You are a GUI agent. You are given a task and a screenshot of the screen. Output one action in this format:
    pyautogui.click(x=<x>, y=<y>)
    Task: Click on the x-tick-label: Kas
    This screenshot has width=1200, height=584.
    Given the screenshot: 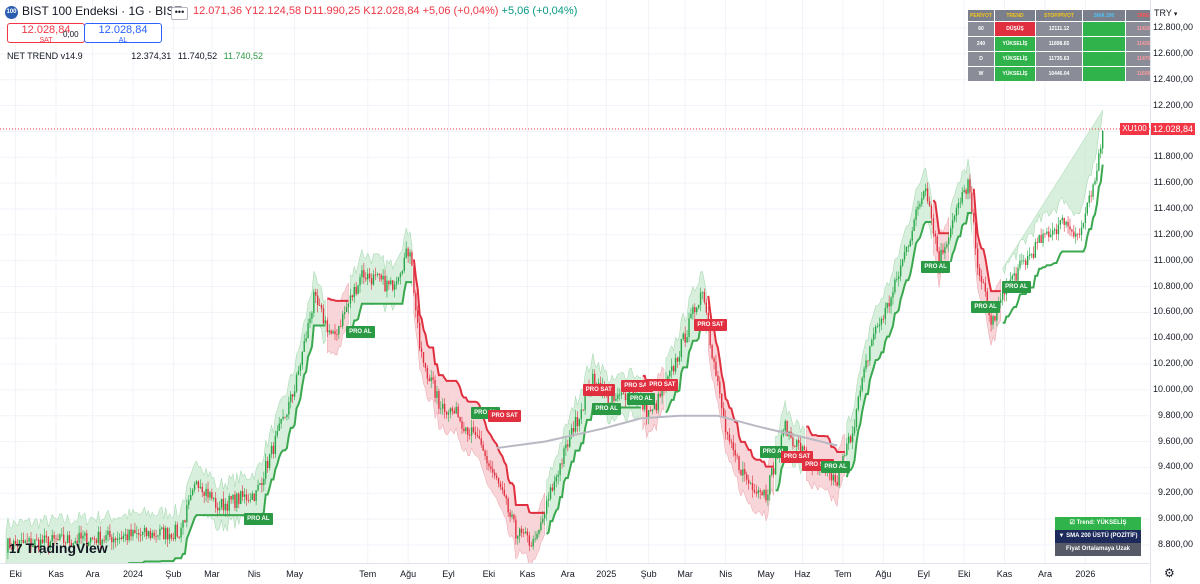 What is the action you would take?
    pyautogui.click(x=56, y=574)
    